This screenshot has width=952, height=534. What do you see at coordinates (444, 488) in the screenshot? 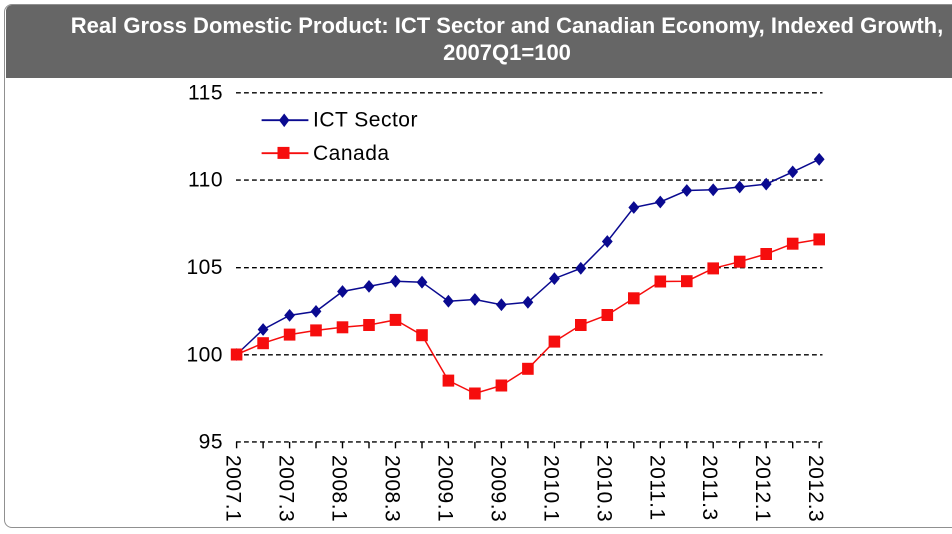
I see `svg-text: 2009.1` at bounding box center [444, 488].